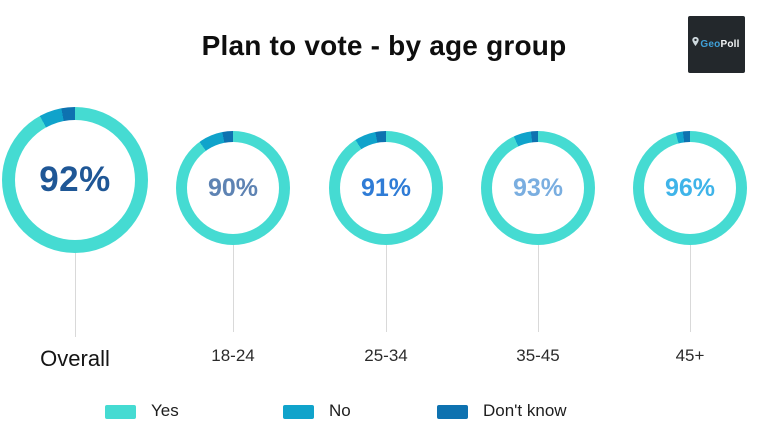 The height and width of the screenshot is (432, 768). I want to click on donut-group-45plus: 96% 45+, so click(690, 248).